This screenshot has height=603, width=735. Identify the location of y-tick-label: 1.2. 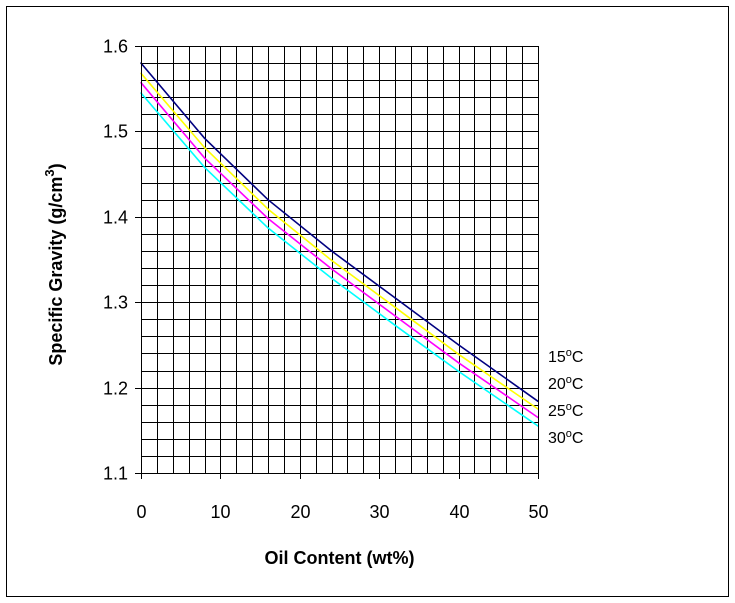
(115, 389).